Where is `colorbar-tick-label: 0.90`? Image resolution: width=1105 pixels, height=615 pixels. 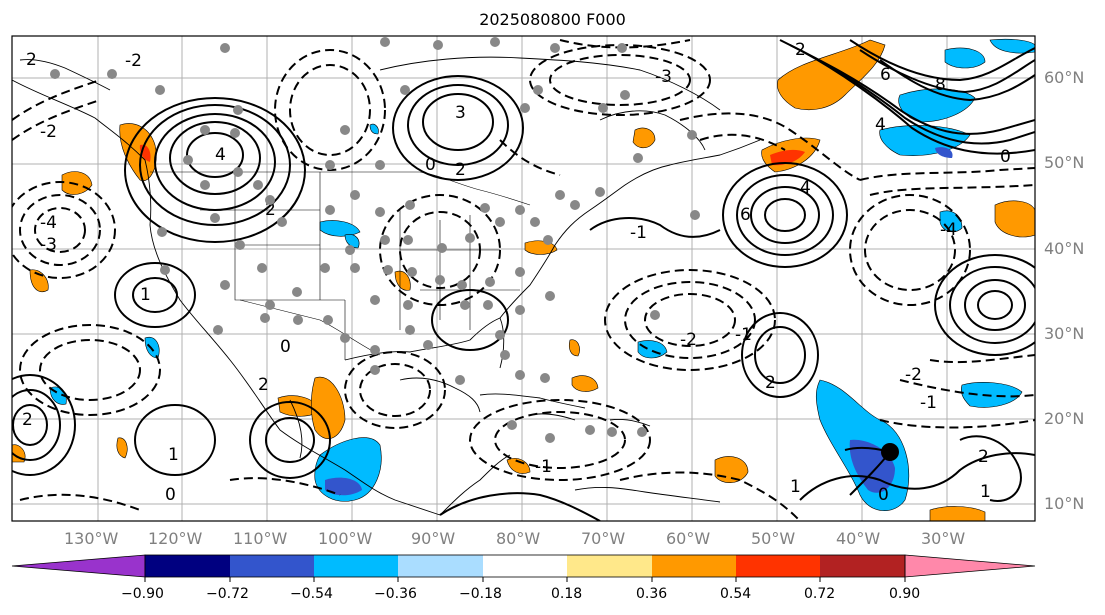
colorbar-tick-label: 0.90 is located at coordinates (905, 594).